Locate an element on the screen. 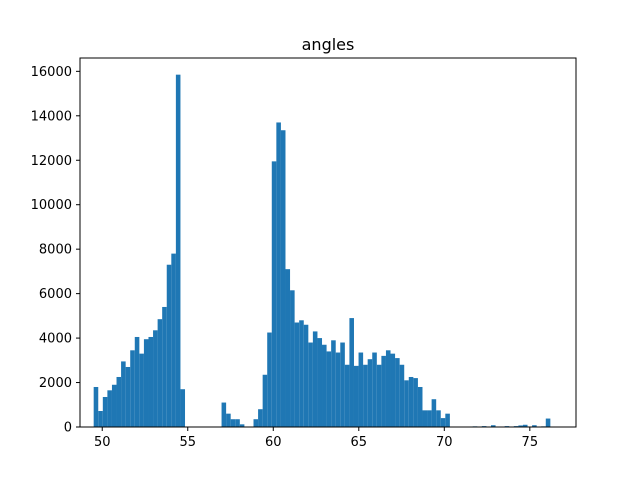  y-tick-label: 8000 is located at coordinates (55, 250).